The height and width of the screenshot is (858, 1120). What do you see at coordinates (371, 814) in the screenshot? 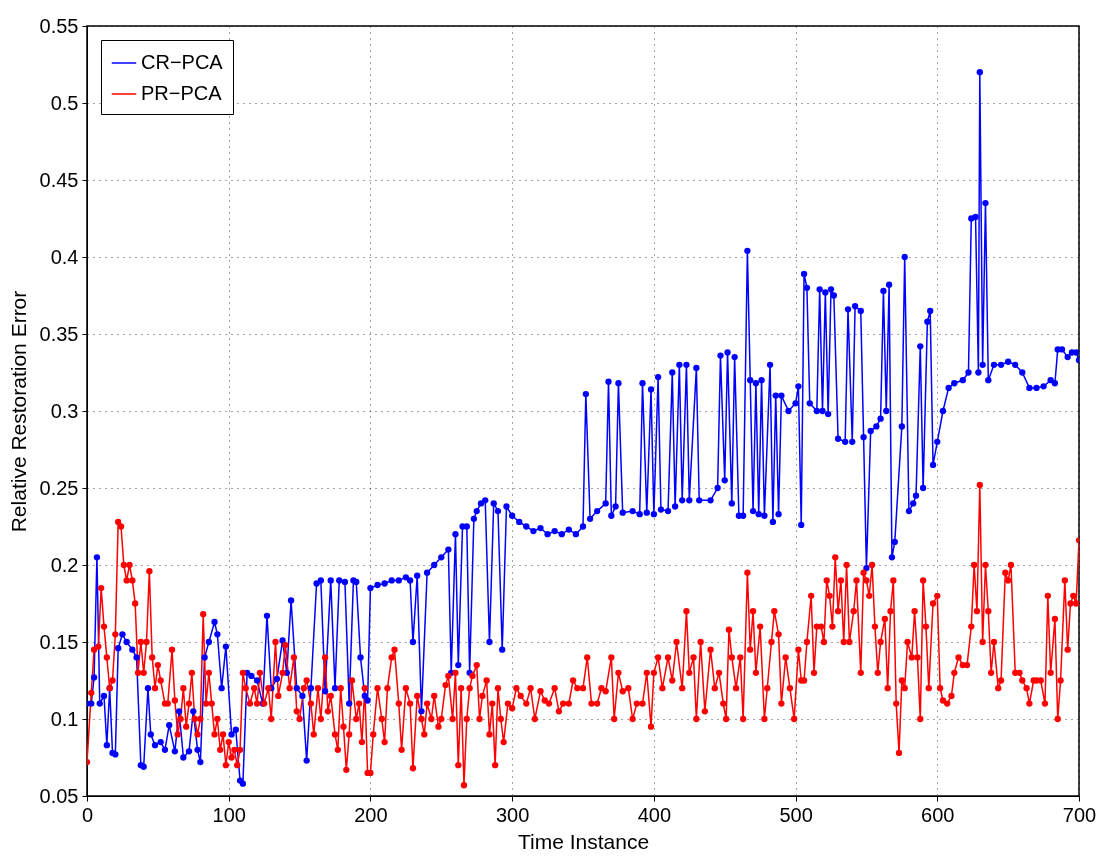
I see `x-tick-label: 200` at bounding box center [371, 814].